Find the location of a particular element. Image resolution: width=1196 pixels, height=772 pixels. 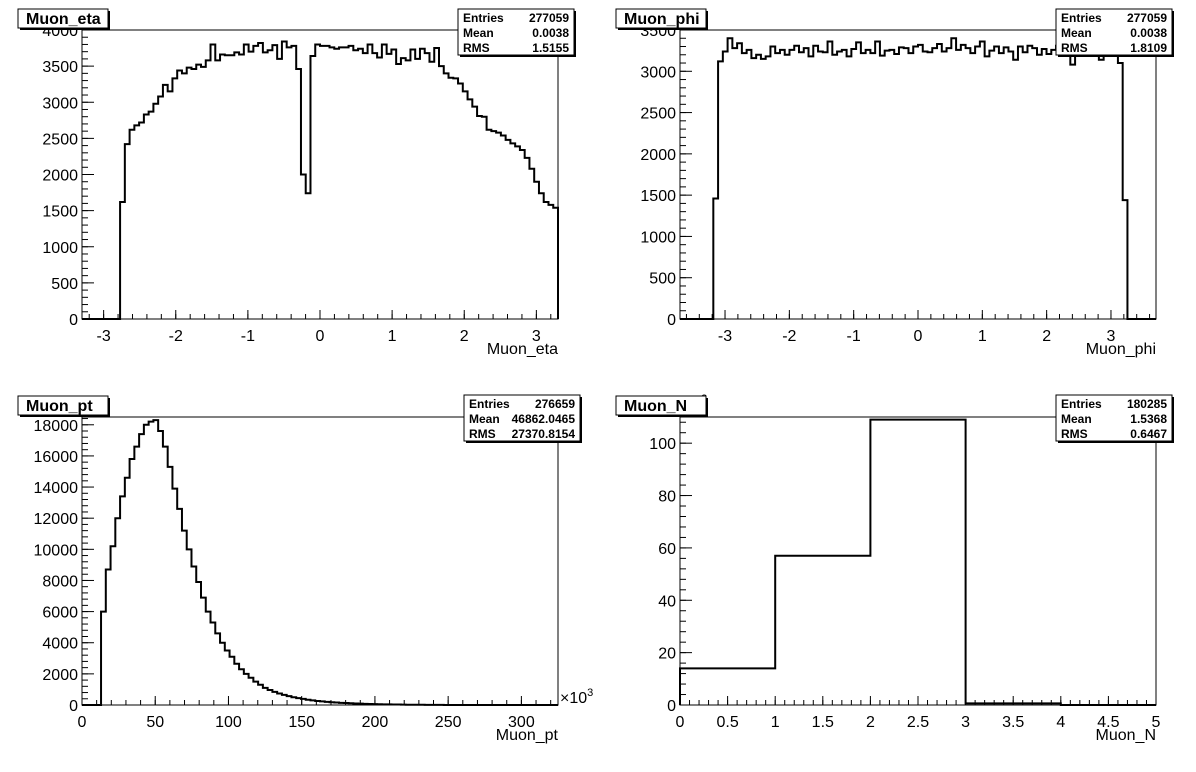

x-axis-label: Muon_eta is located at coordinates (522, 349).